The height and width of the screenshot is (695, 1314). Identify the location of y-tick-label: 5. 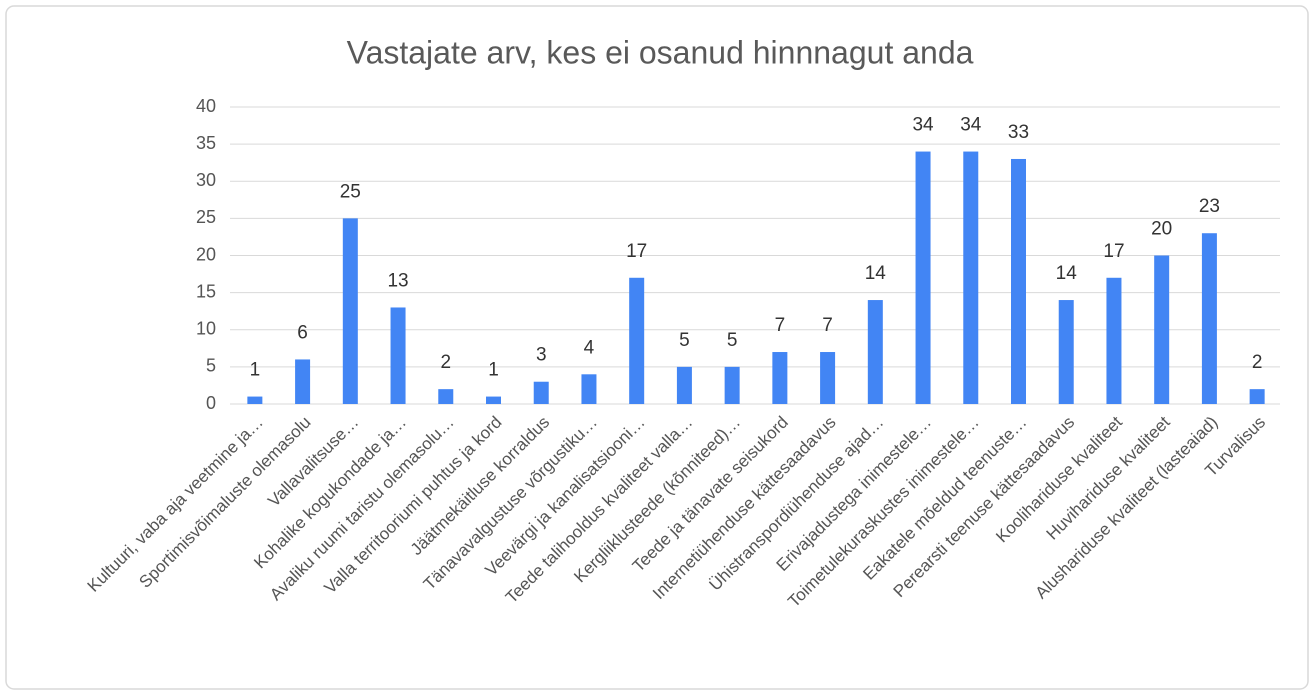
(211, 366).